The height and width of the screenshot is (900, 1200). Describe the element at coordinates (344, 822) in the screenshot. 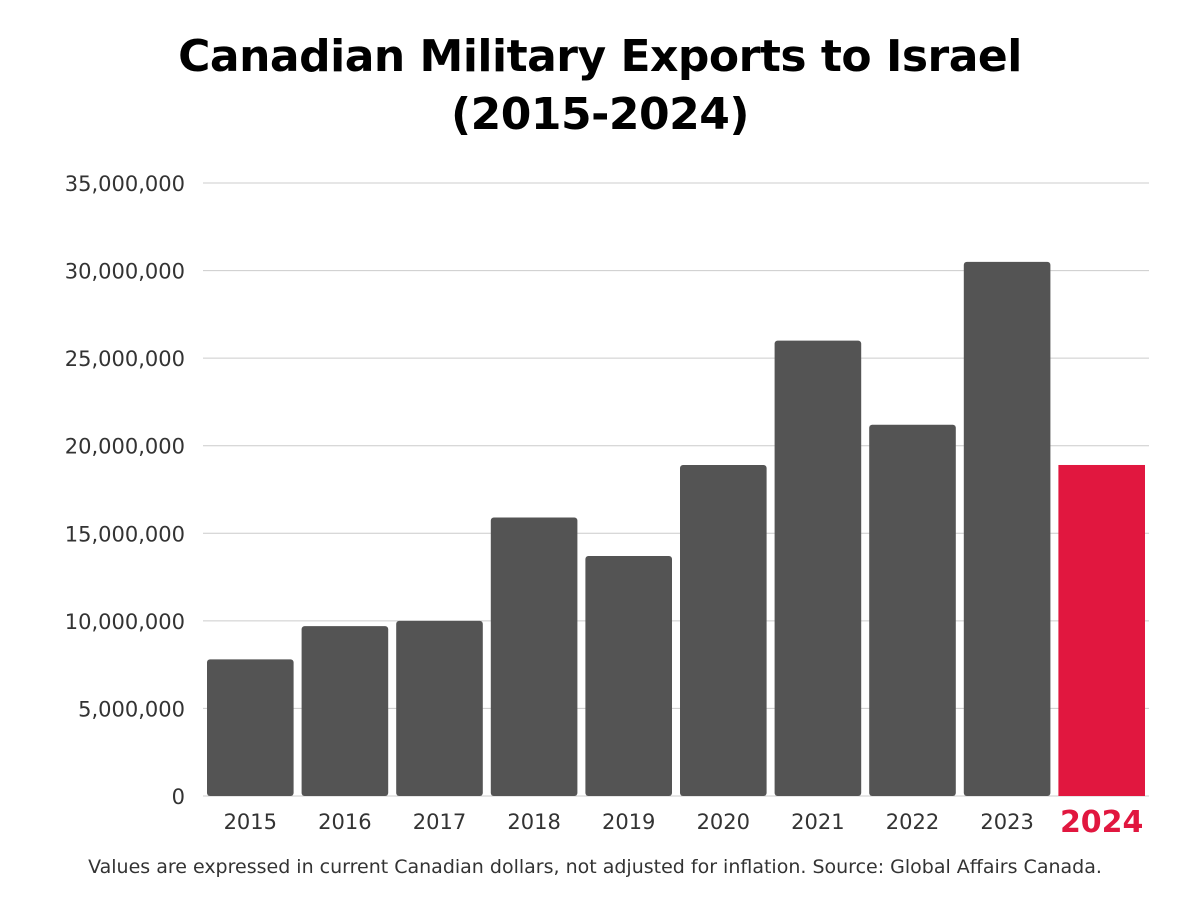

I see `x-tick-label-2016: 2016` at that location.